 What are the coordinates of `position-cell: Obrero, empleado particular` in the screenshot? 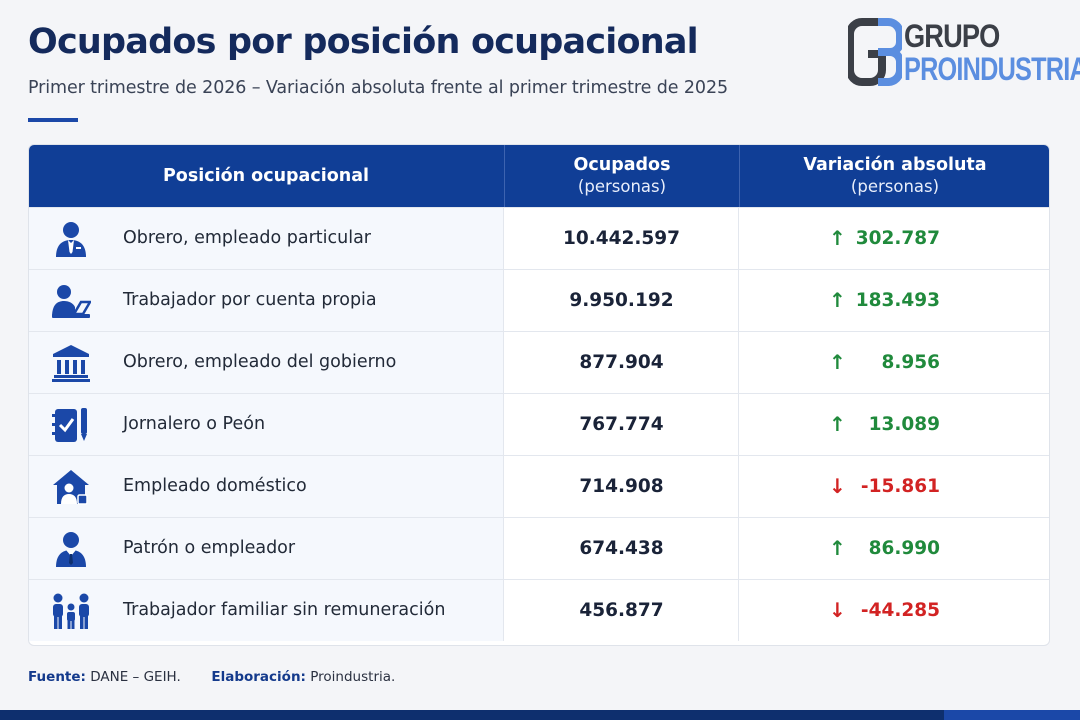 It's located at (266, 238).